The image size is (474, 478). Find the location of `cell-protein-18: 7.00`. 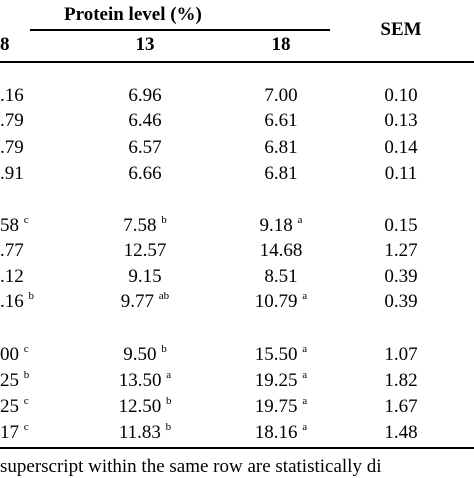

cell-protein-18: 7.00 is located at coordinates (280, 96).